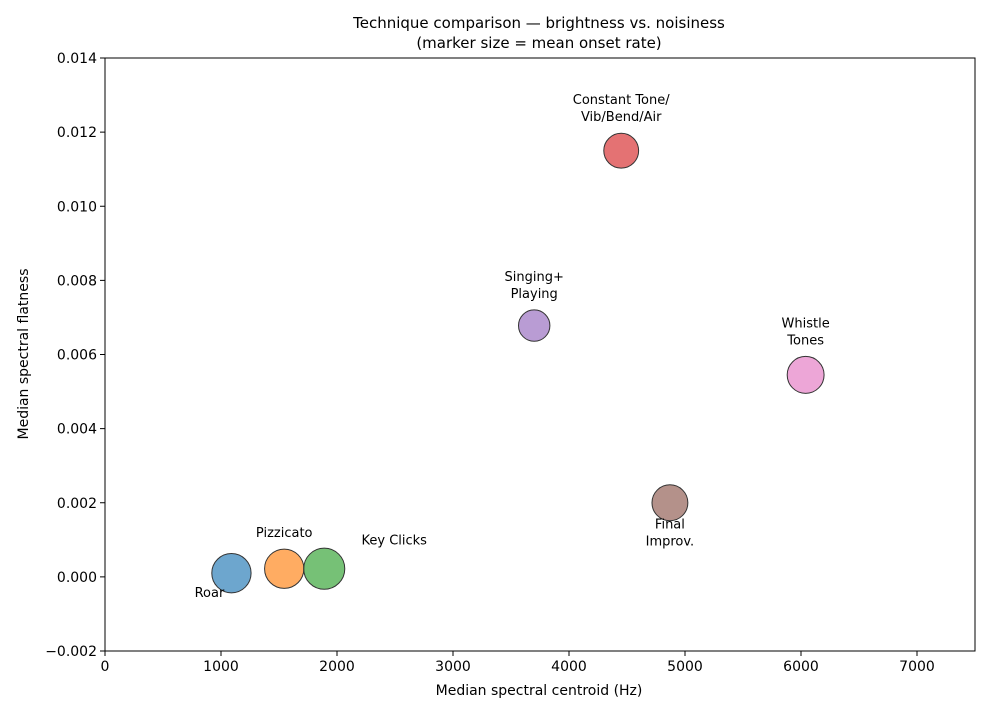 The image size is (990, 715). Describe the element at coordinates (105, 667) in the screenshot. I see `x-tick-label: 0` at that location.